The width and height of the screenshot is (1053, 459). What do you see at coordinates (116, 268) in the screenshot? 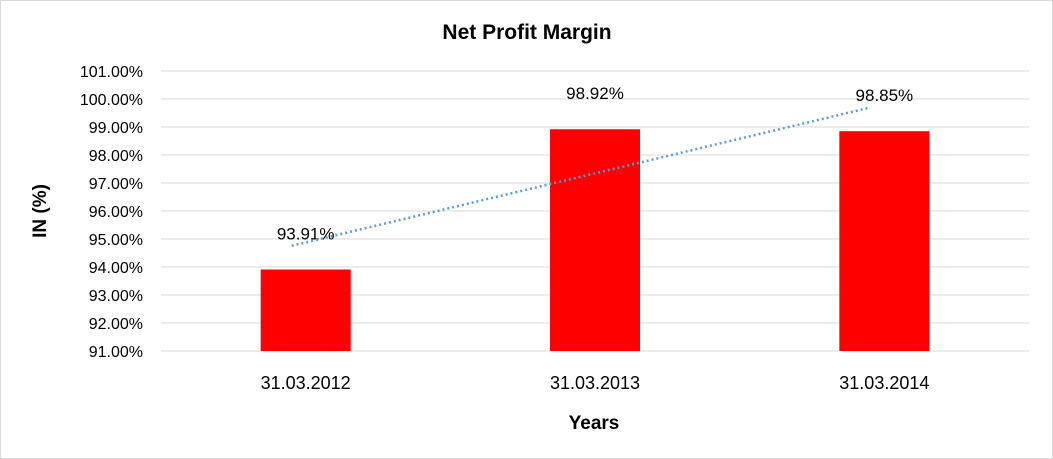
I see `y-tick-label: 94.00%` at bounding box center [116, 268].